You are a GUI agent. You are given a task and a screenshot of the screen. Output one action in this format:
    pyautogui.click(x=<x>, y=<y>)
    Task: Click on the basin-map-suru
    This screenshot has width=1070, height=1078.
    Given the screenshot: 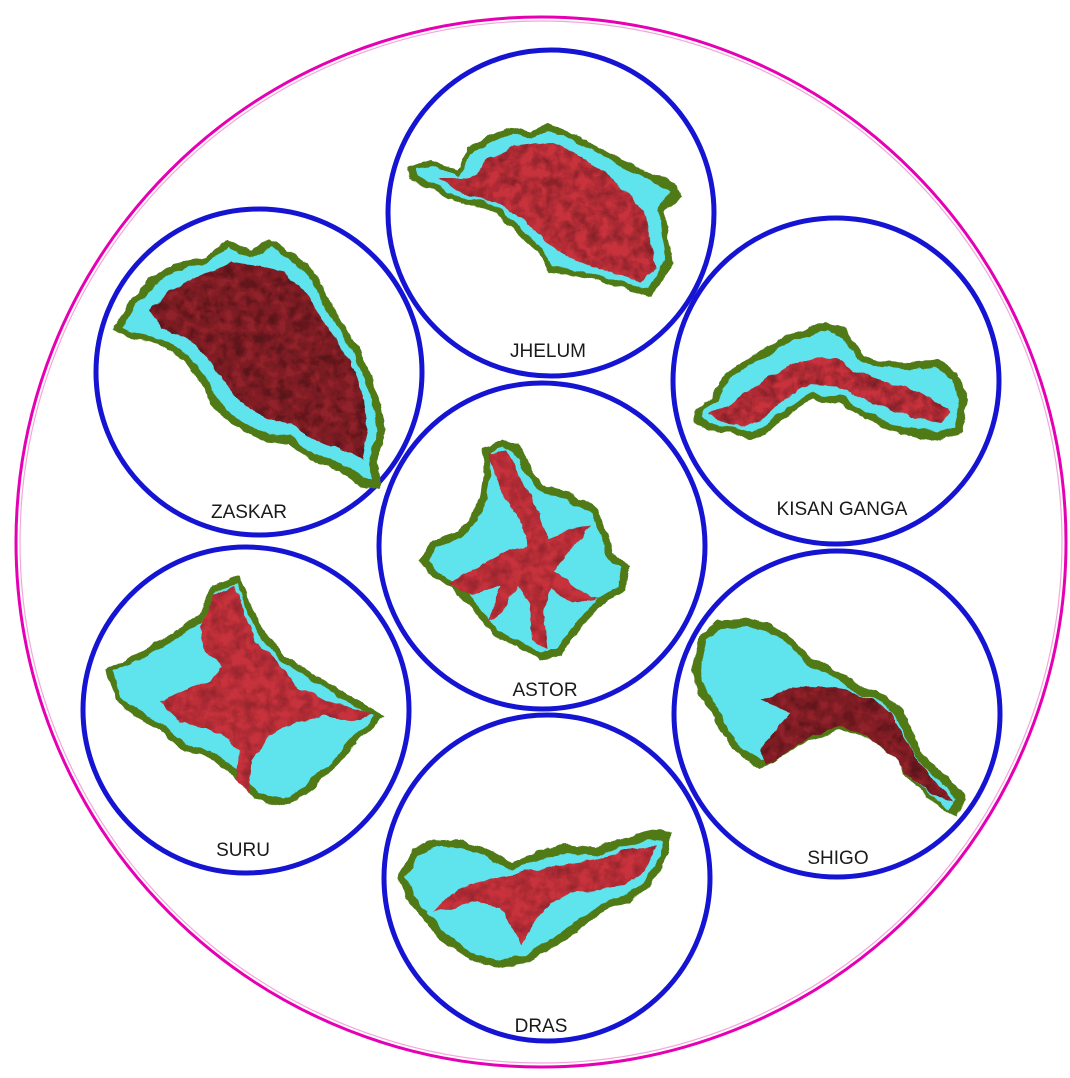 What is the action you would take?
    pyautogui.click(x=245, y=691)
    